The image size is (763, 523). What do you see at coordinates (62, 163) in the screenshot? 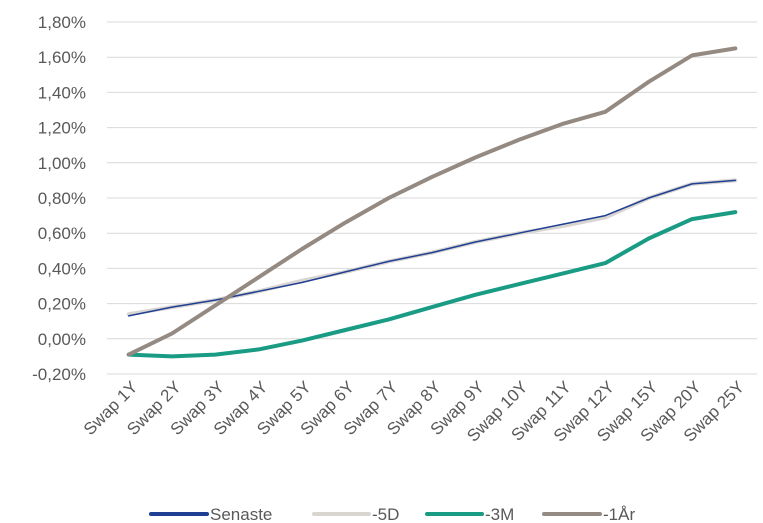
I see `y-tick-label: 1,00%` at bounding box center [62, 163].